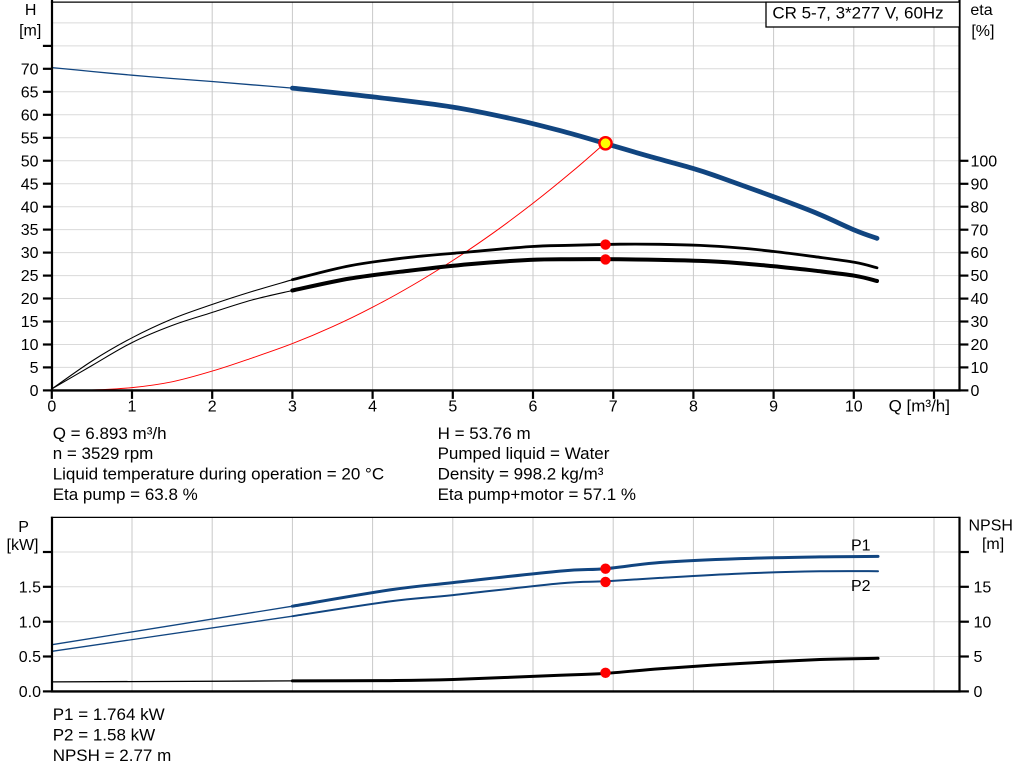 The height and width of the screenshot is (781, 1024). I want to click on svg-text: Eta pump = 63.8 %, so click(125, 494).